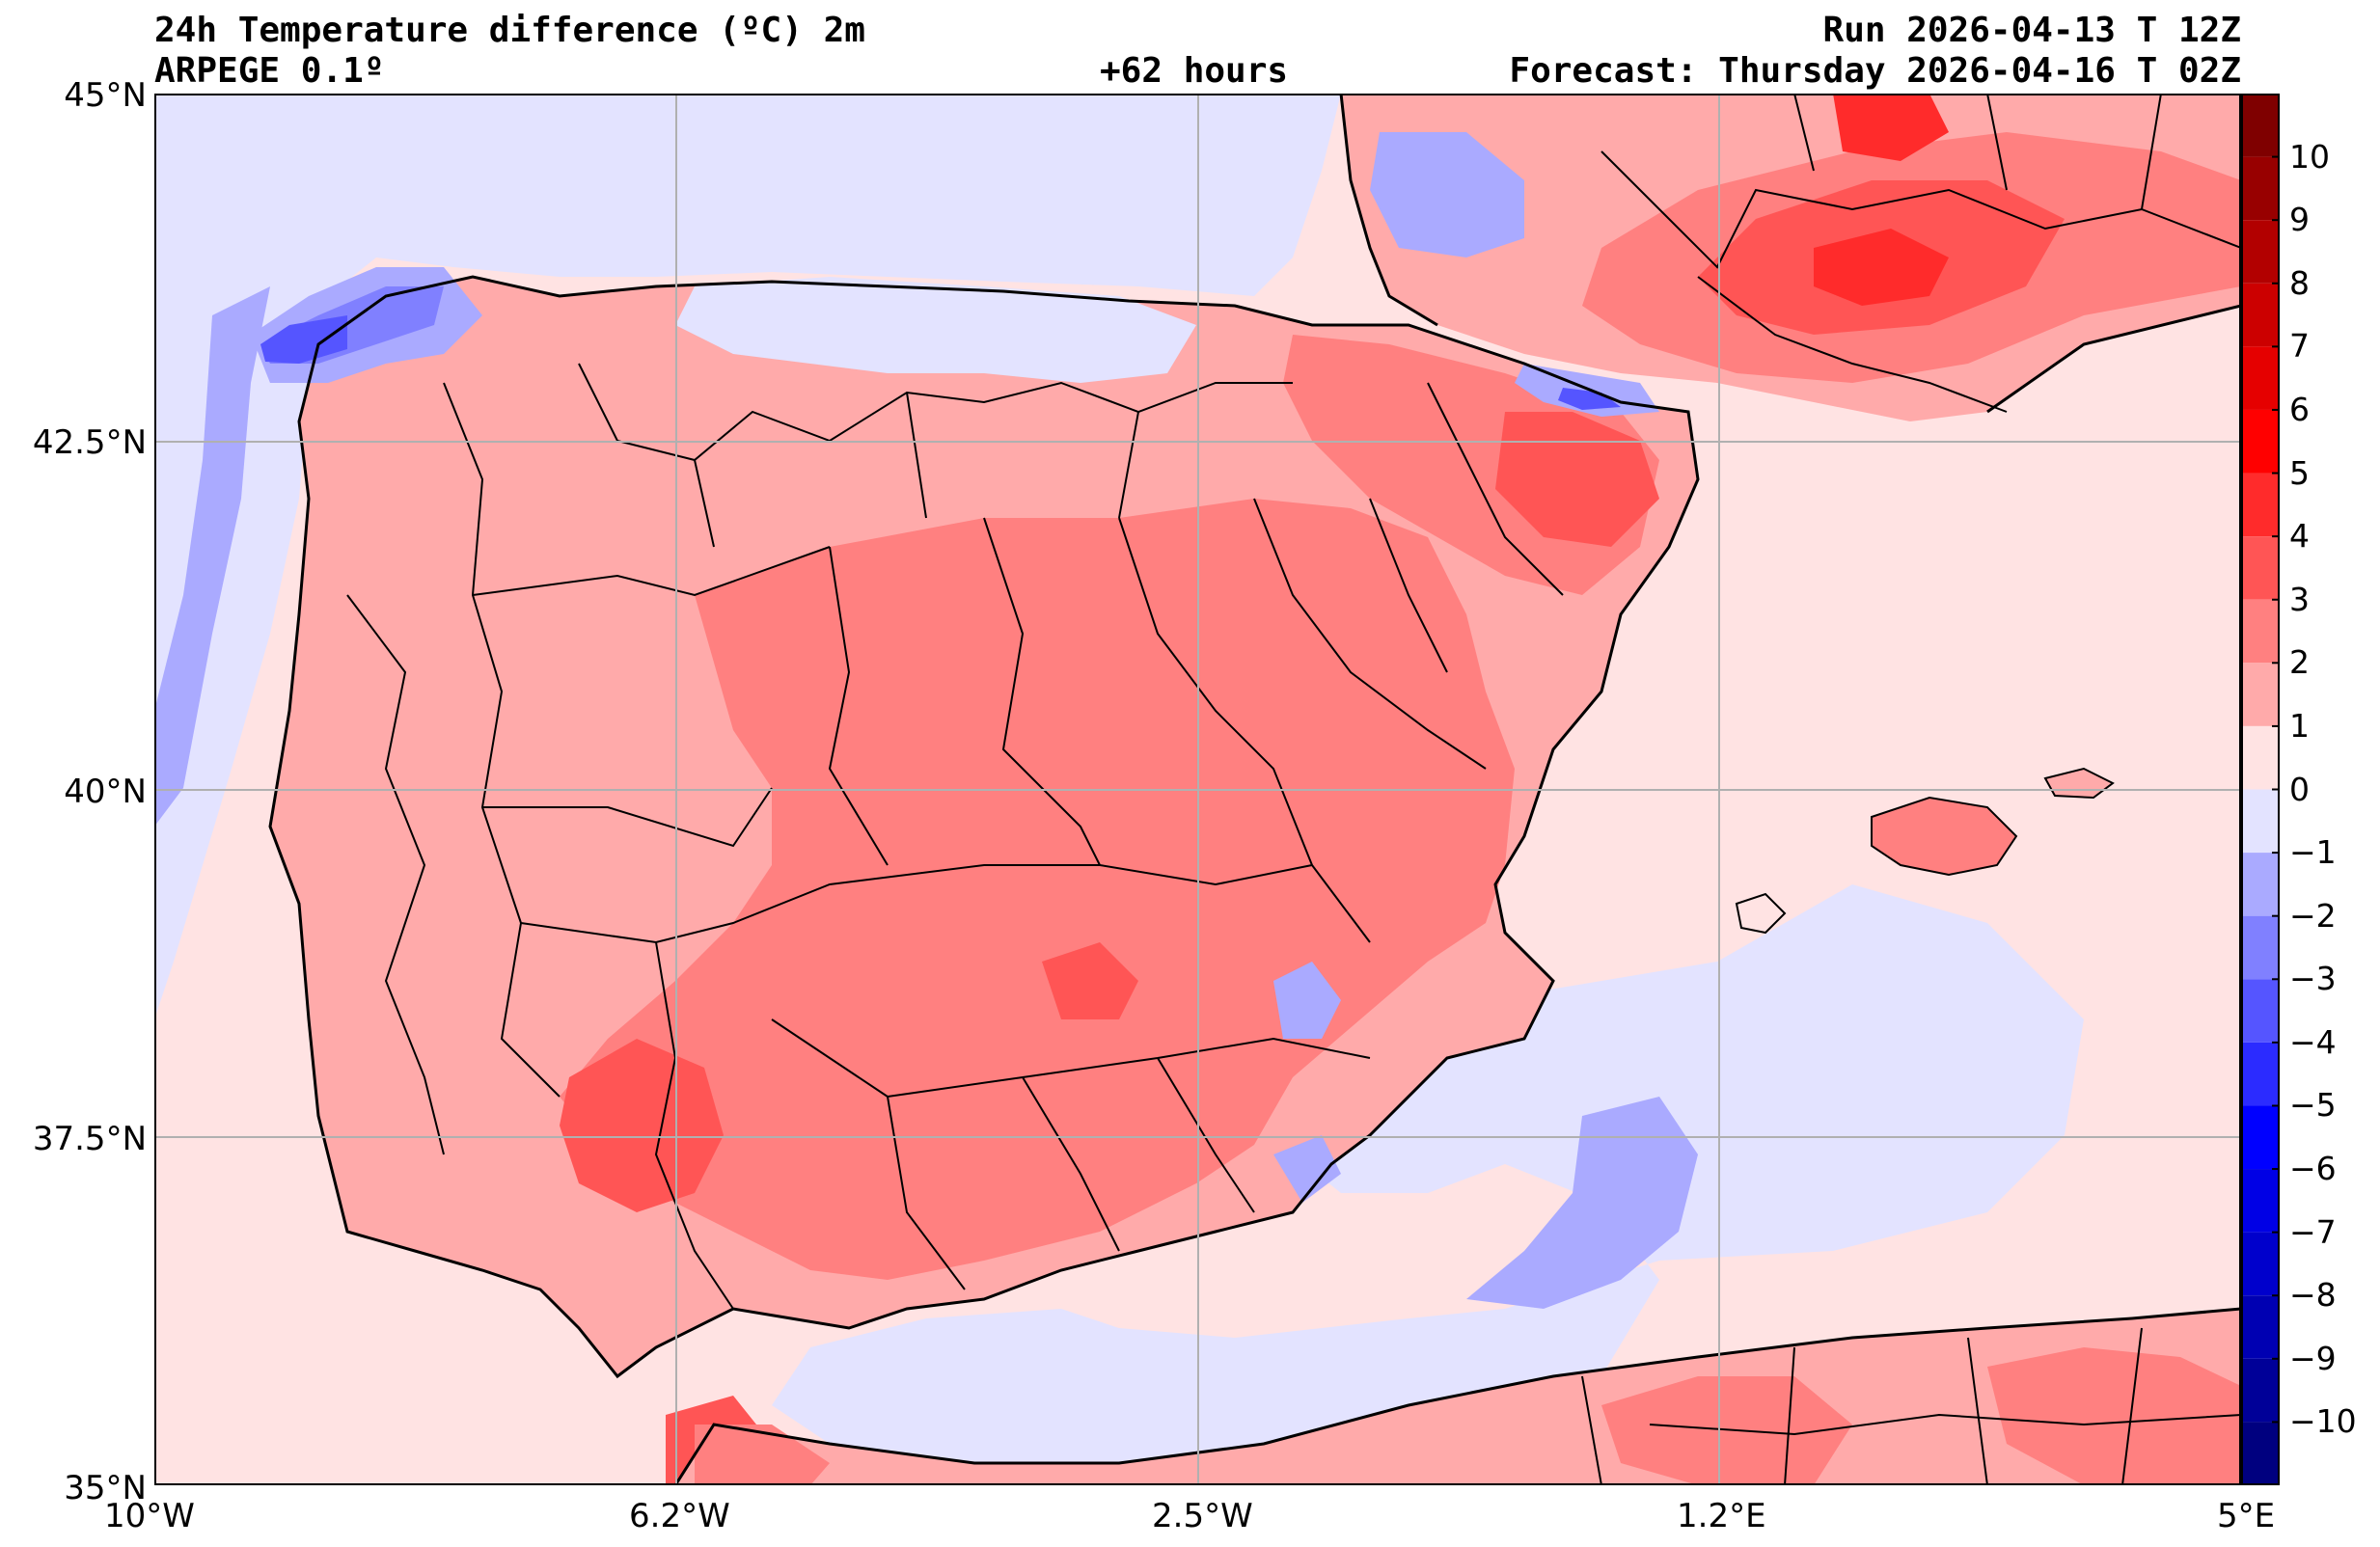 The image size is (2380, 1547). Describe the element at coordinates (1582, 1203) in the screenshot. I see `balearic-sea-cool` at that location.